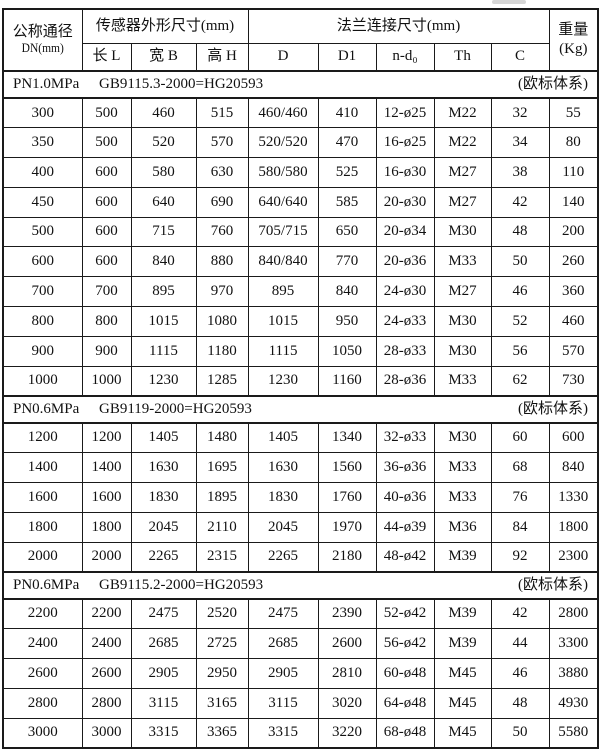 This screenshot has height=756, width=600. Describe the element at coordinates (222, 468) in the screenshot. I see `table-cell: 1695` at that location.